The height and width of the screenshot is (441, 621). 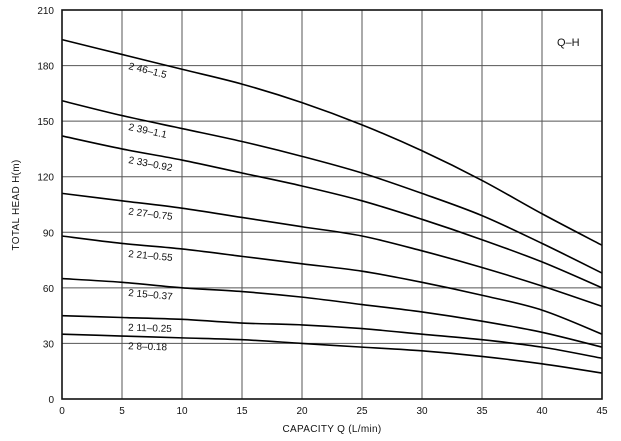 What do you see at coordinates (482, 411) in the screenshot?
I see `x-tick-label: 35` at bounding box center [482, 411].